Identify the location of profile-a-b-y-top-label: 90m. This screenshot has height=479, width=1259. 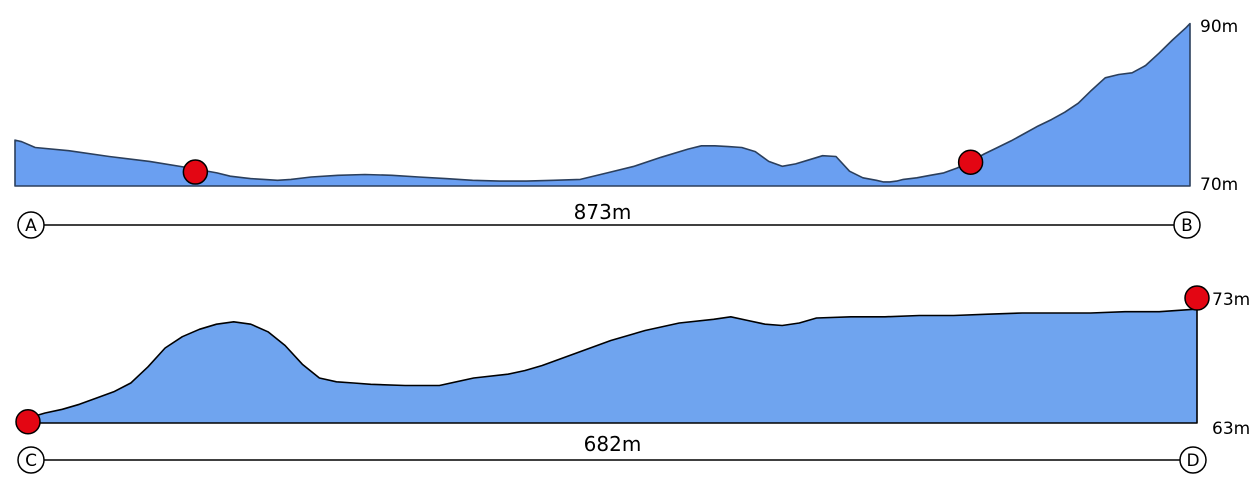
(1219, 27).